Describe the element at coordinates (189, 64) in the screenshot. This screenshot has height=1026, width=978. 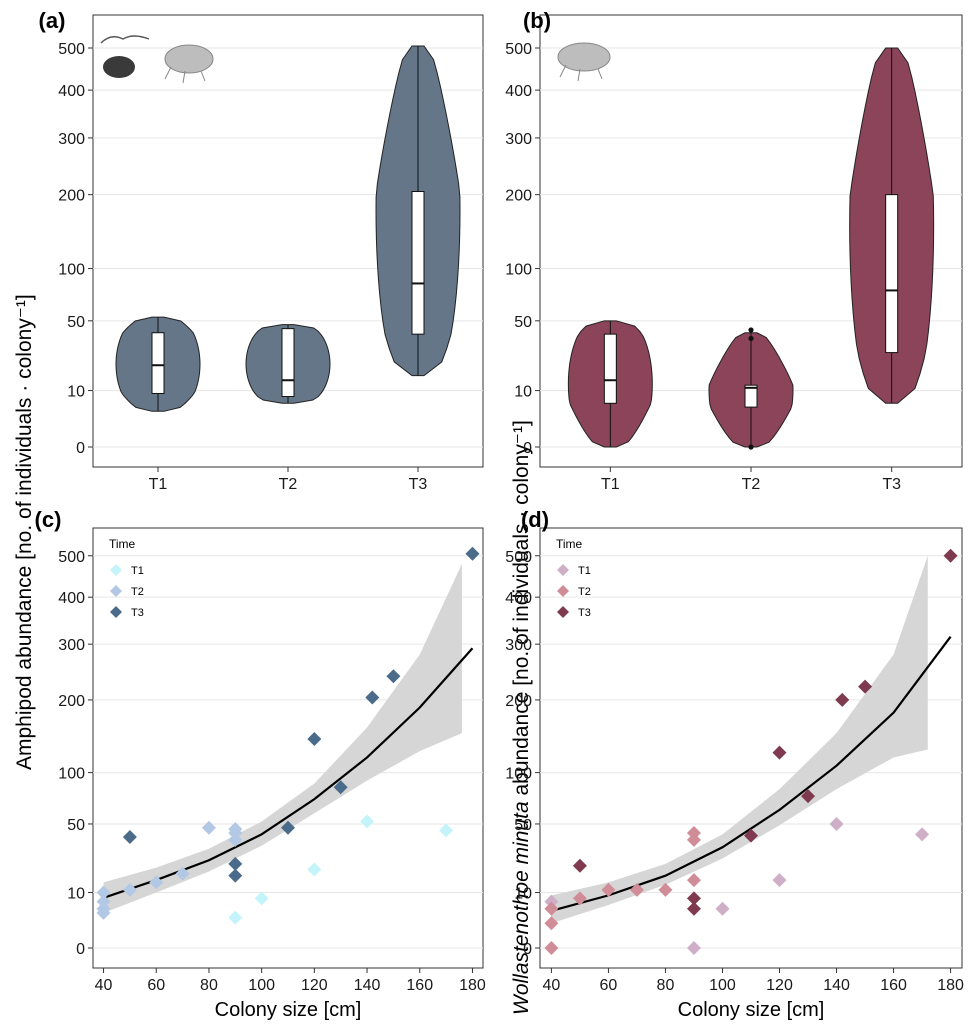
I see `amphipod-drawing-icon` at that location.